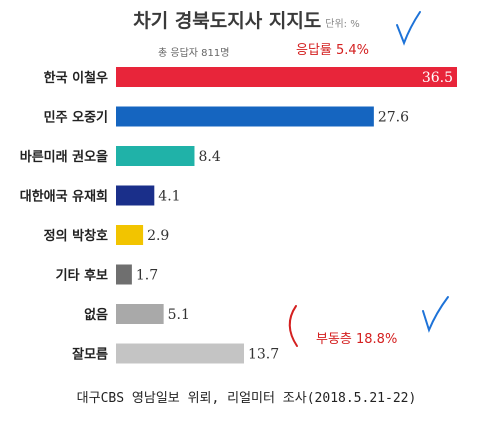 This screenshot has height=424, width=493. Describe the element at coordinates (82, 276) in the screenshot. I see `category-label: 기타 후보` at that location.